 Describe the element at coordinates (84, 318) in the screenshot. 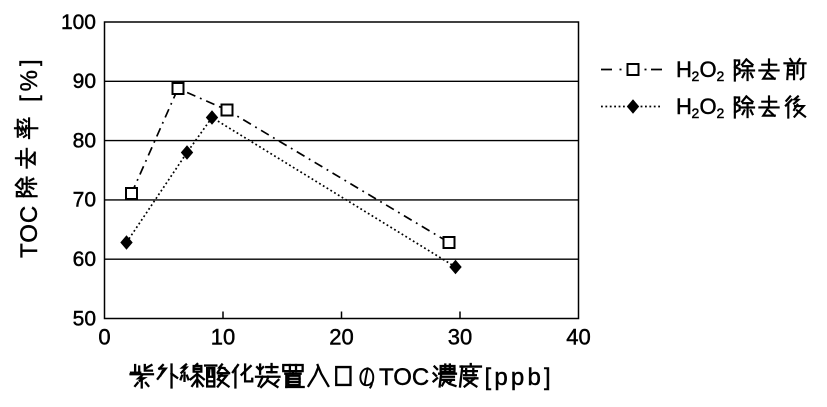

I see `svg-text: 50` at that location.